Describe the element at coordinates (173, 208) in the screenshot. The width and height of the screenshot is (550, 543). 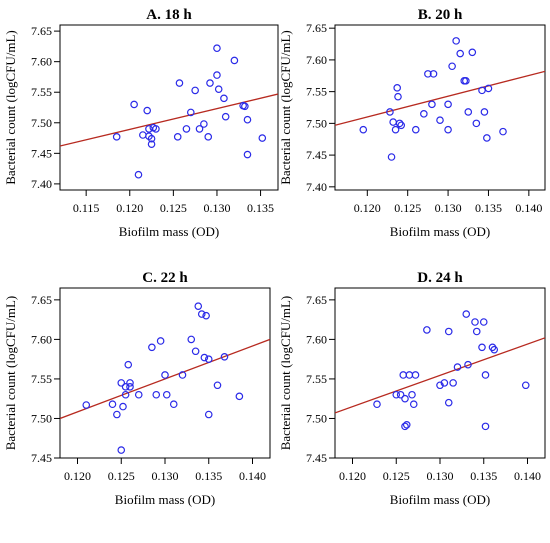
I see `x-tick-label: 0.125` at that location.